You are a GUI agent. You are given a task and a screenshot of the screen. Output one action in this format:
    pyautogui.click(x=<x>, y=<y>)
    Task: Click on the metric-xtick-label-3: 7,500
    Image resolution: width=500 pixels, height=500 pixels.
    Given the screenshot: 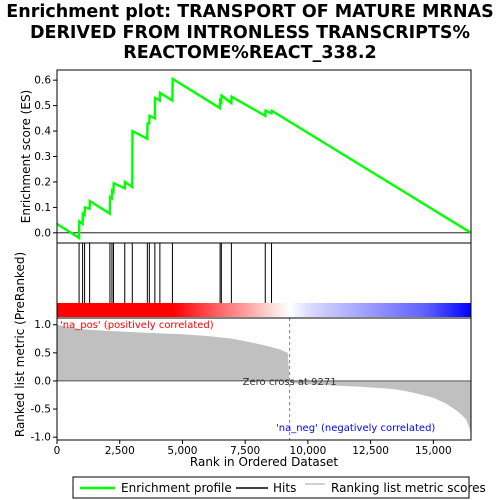 What is the action you would take?
    pyautogui.click(x=245, y=451)
    